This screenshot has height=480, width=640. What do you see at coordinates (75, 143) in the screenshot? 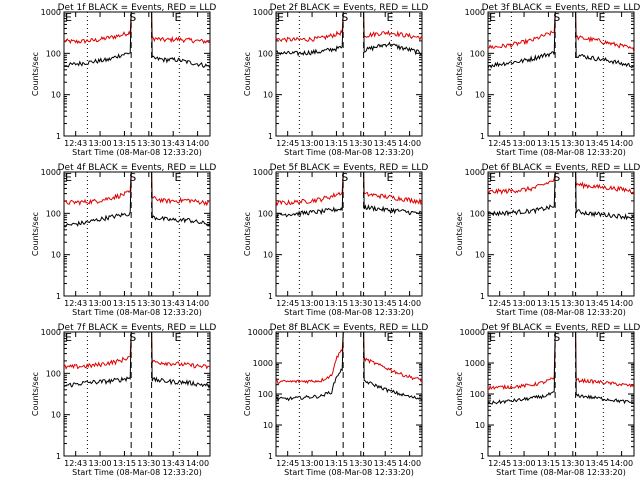
I see `x-tick-label: 12:43` at bounding box center [75, 143].